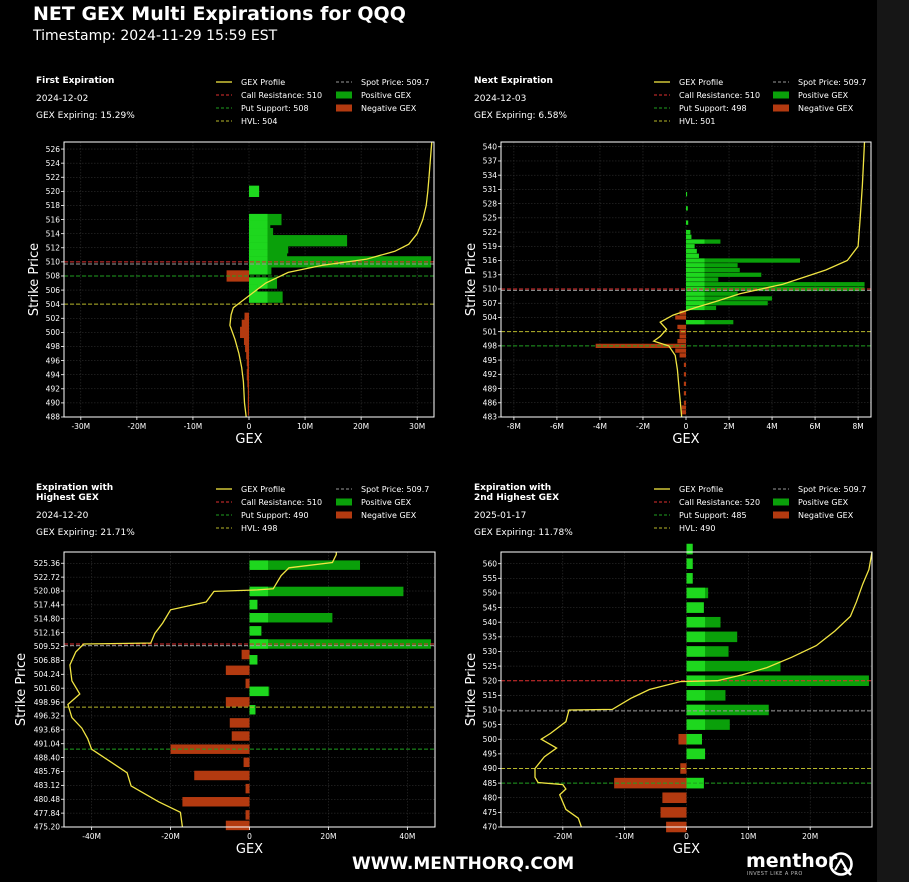 The image size is (909, 882). What do you see at coordinates (47, 605) in the screenshot?
I see `y-tick-label: 517.44` at bounding box center [47, 605].